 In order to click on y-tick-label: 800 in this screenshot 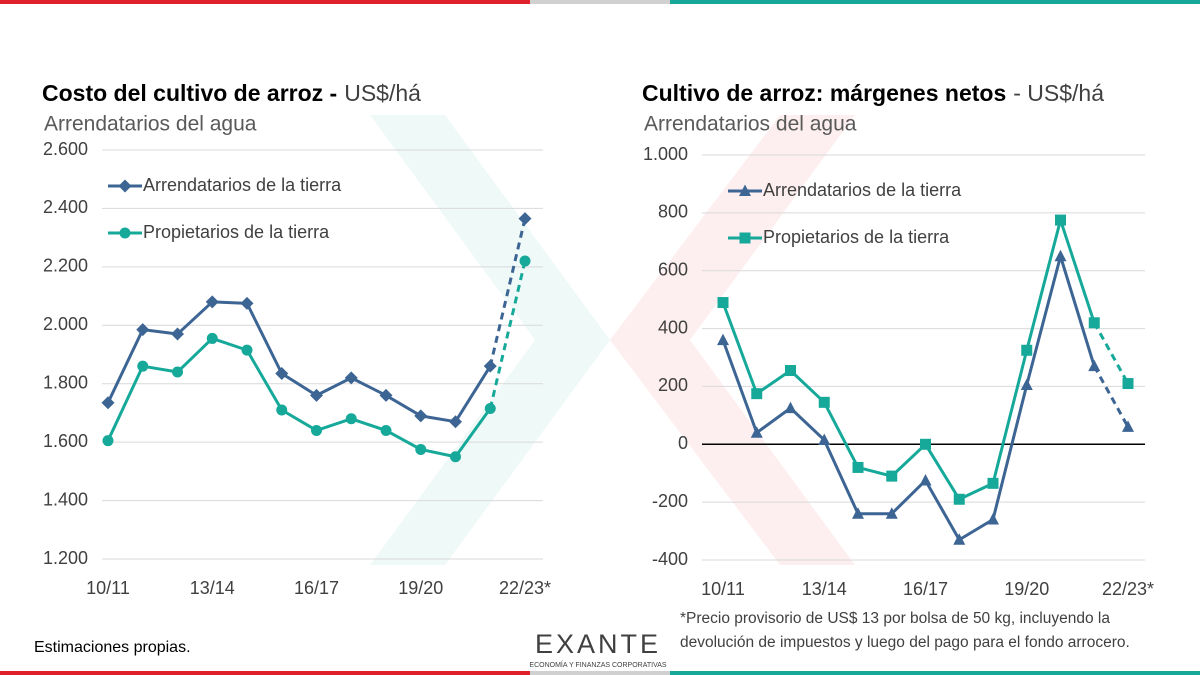, I will do `click(673, 212)`.